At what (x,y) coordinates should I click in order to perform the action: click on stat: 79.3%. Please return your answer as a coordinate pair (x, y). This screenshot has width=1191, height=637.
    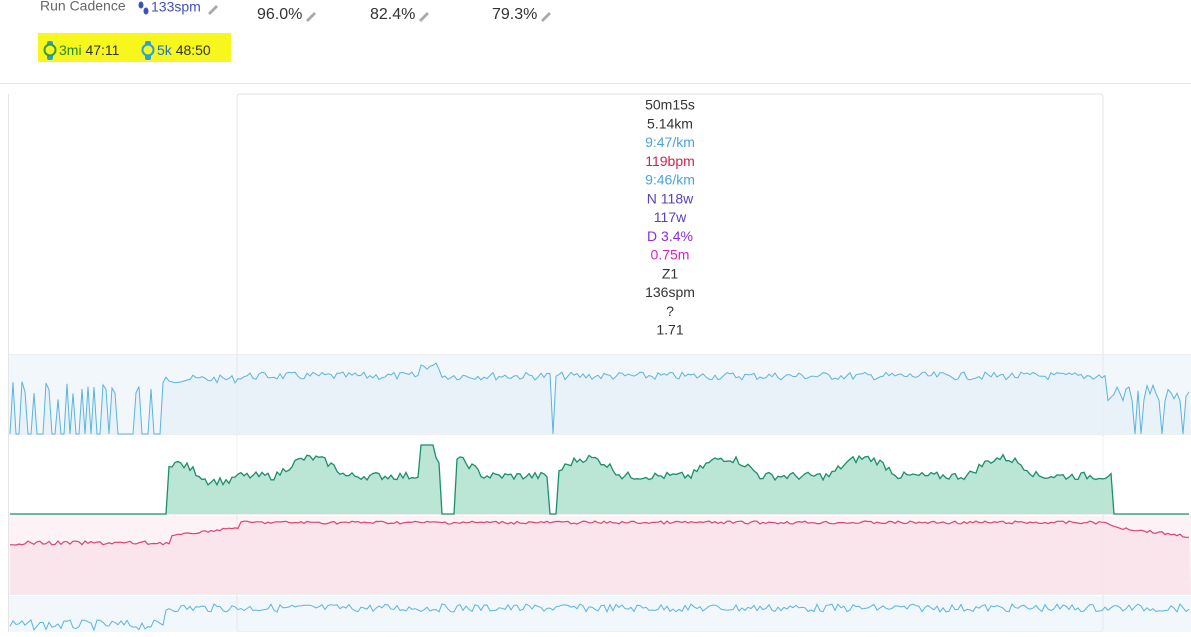
    Looking at the image, I should click on (514, 14).